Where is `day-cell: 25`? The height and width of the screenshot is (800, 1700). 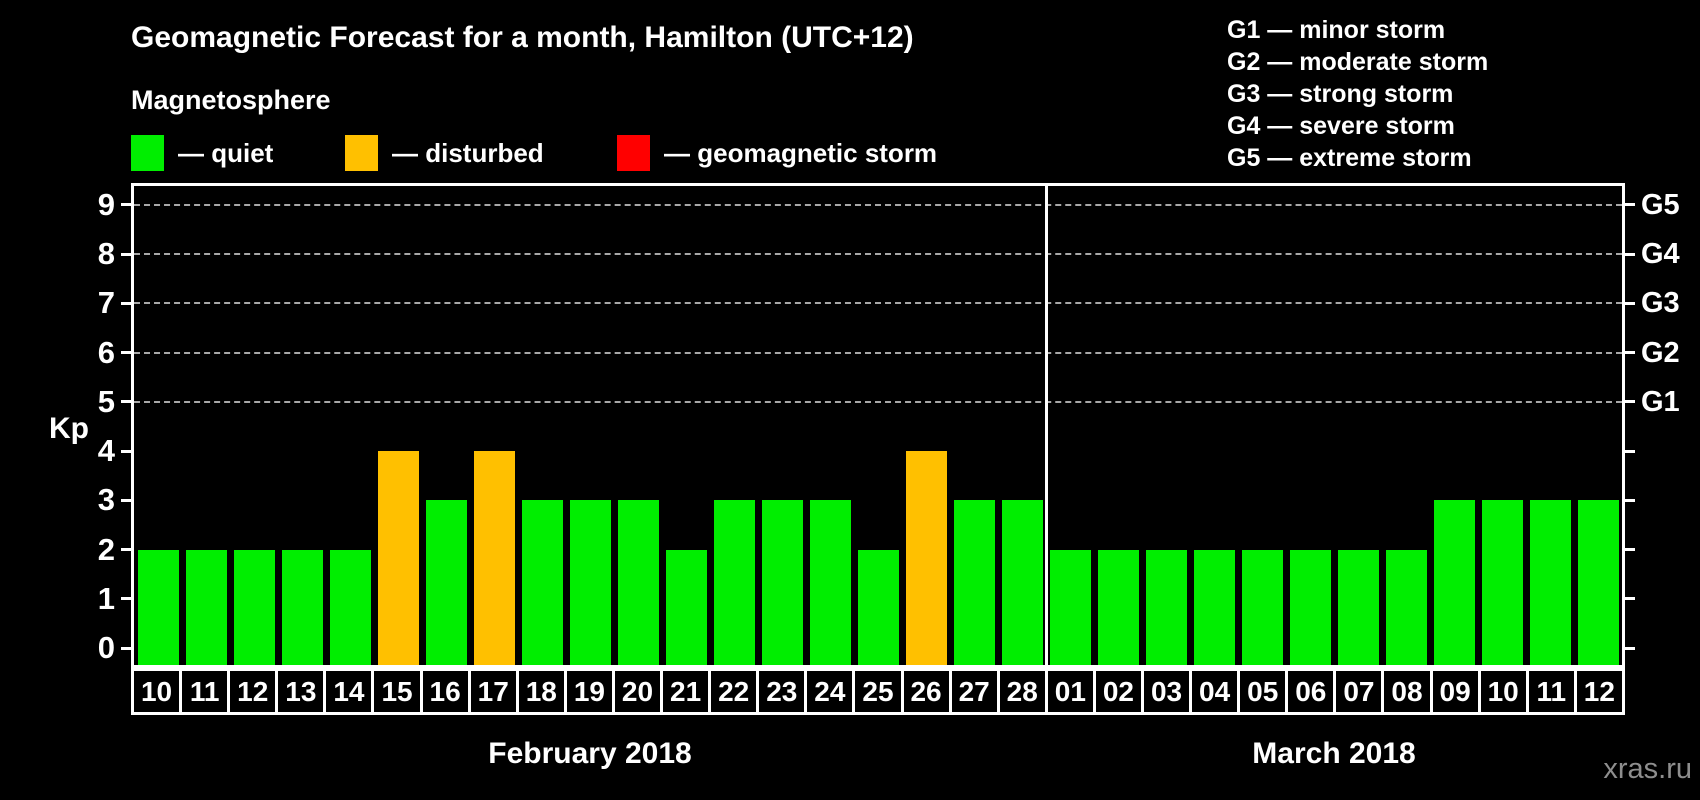 day-cell: 25 is located at coordinates (878, 691).